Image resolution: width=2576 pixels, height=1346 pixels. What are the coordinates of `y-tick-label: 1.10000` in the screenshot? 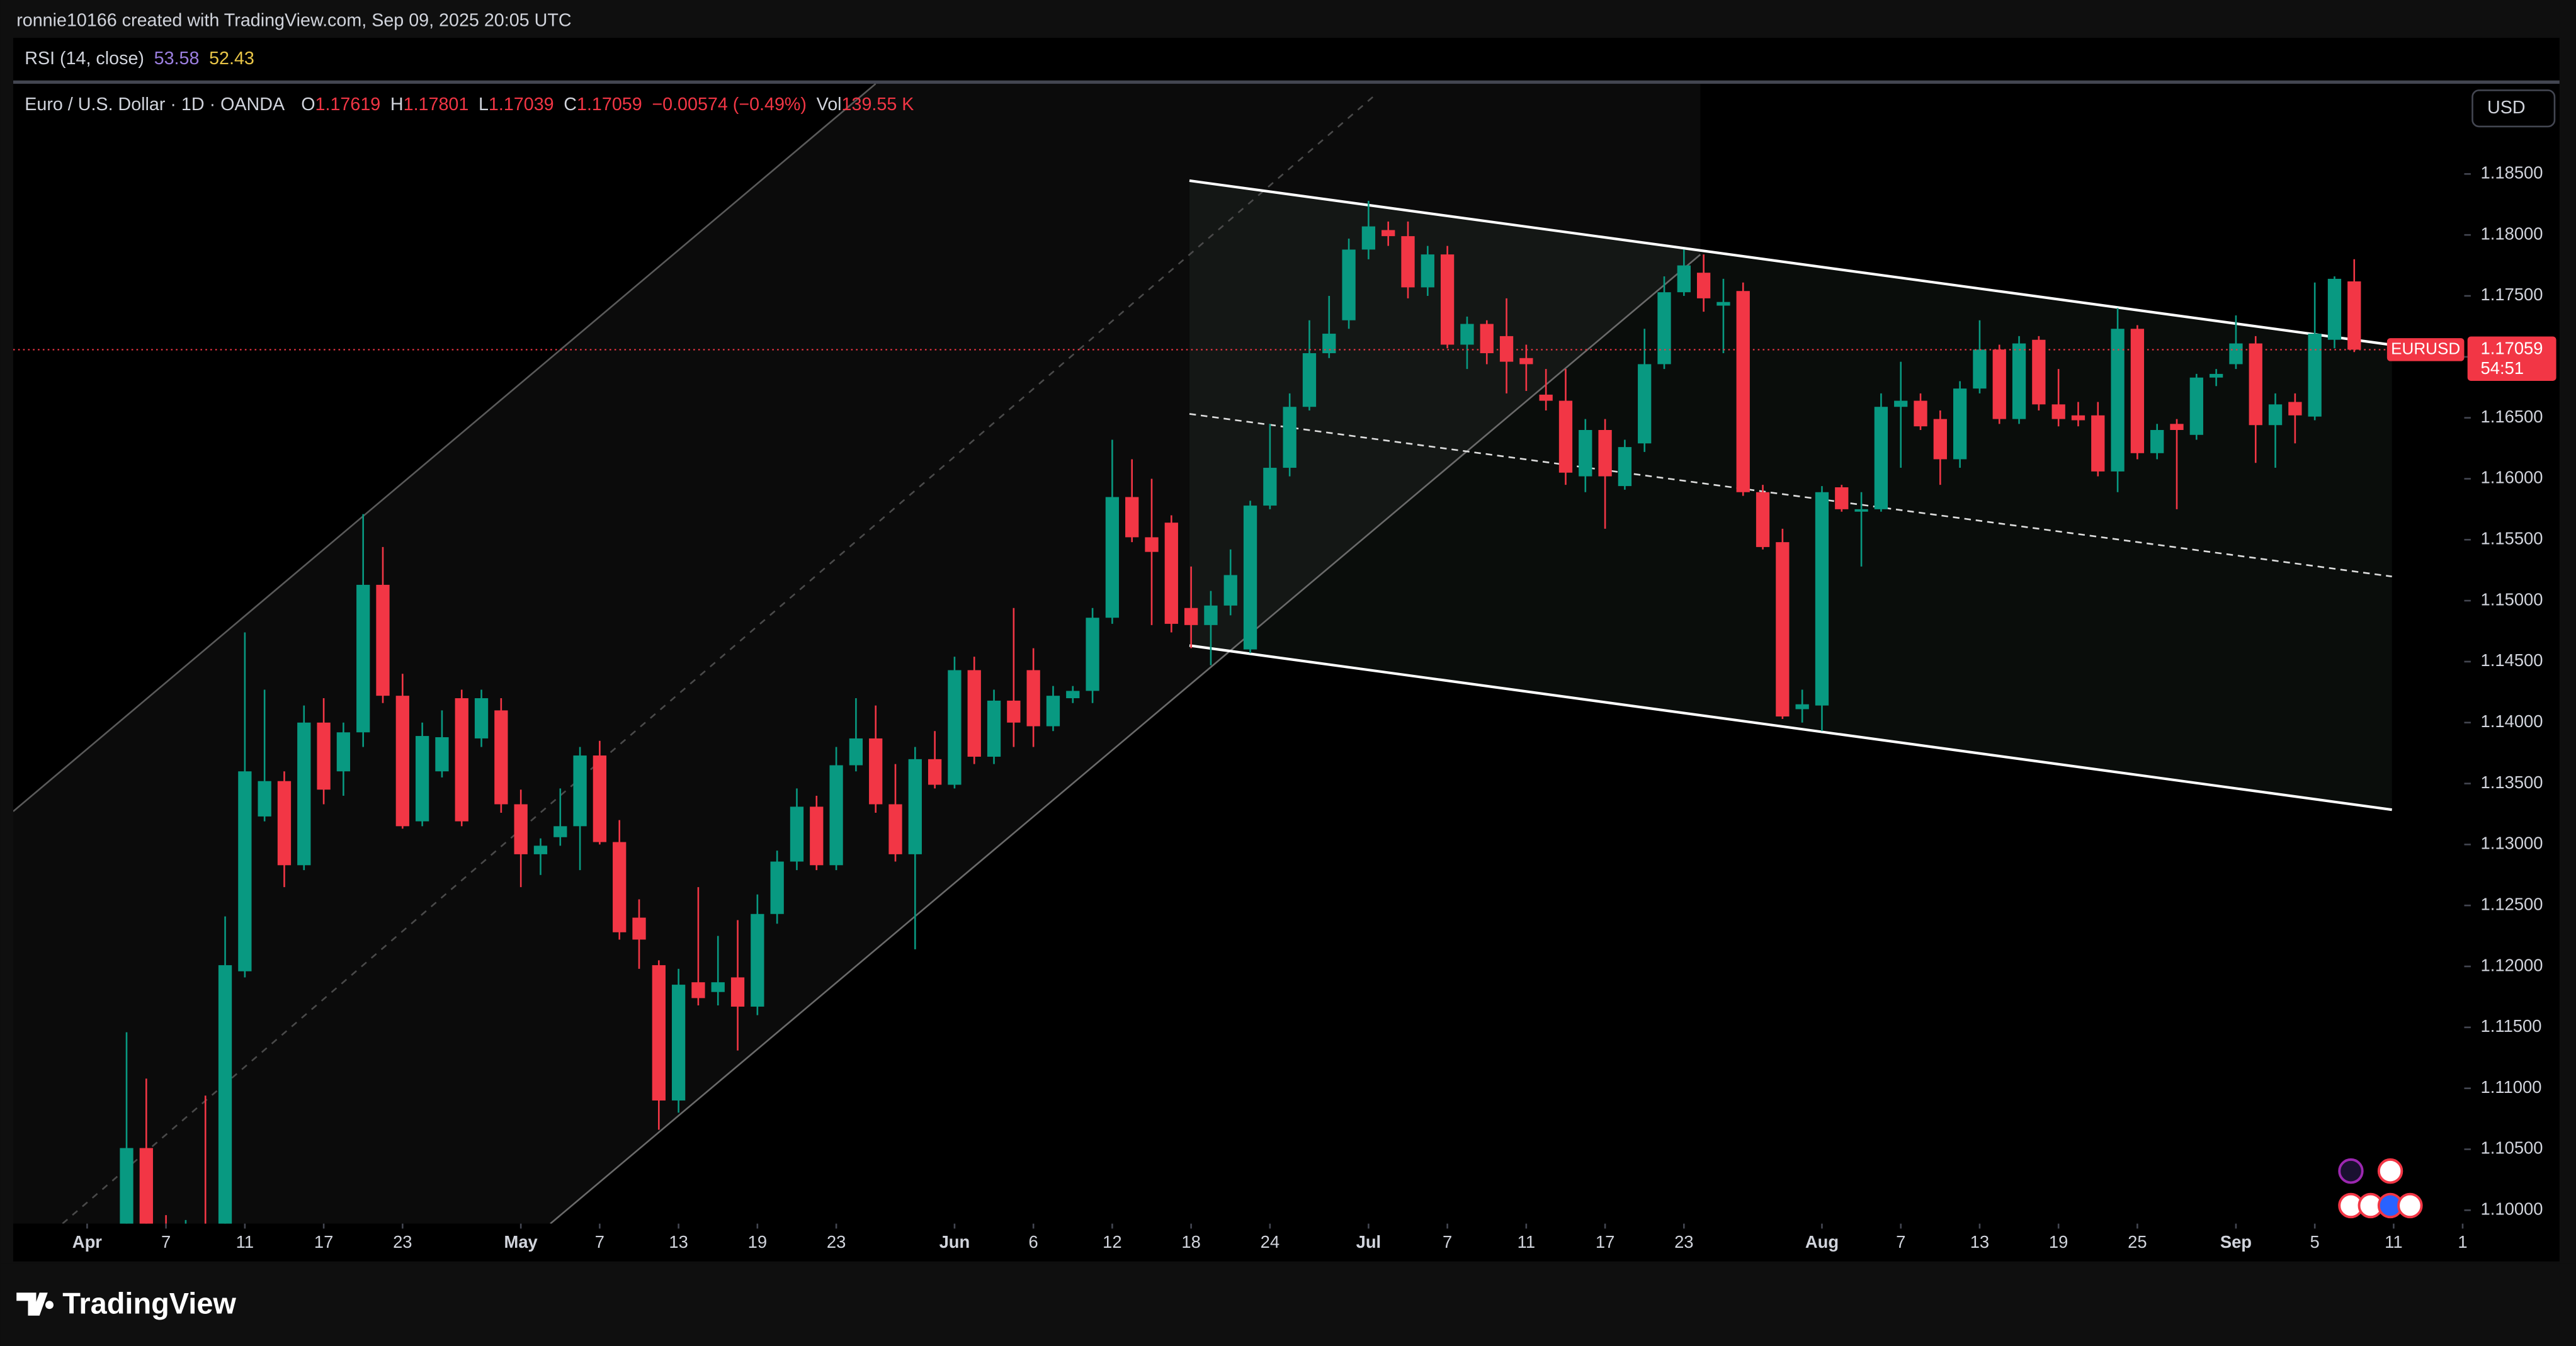 It's located at (2512, 1209).